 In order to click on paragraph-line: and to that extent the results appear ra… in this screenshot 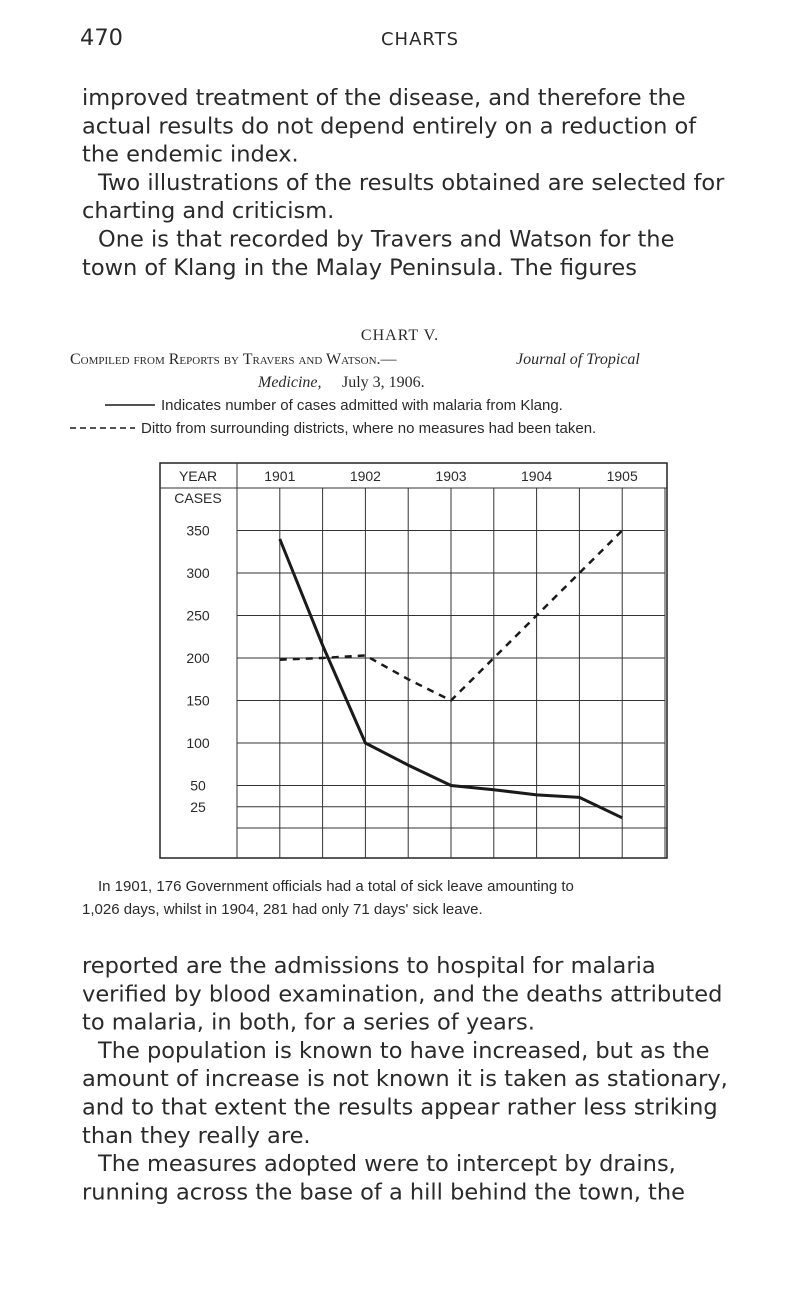, I will do `click(400, 1108)`.